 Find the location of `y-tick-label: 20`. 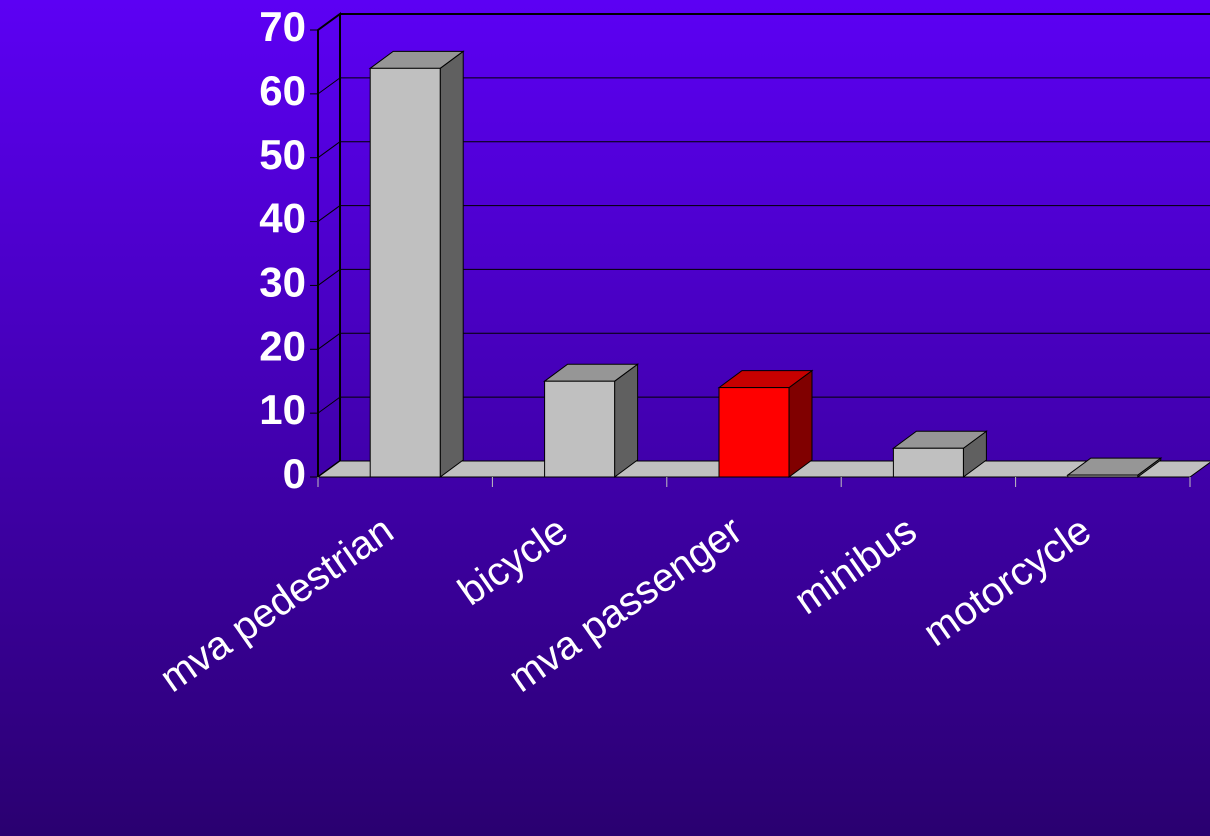

y-tick-label: 20 is located at coordinates (282, 345).